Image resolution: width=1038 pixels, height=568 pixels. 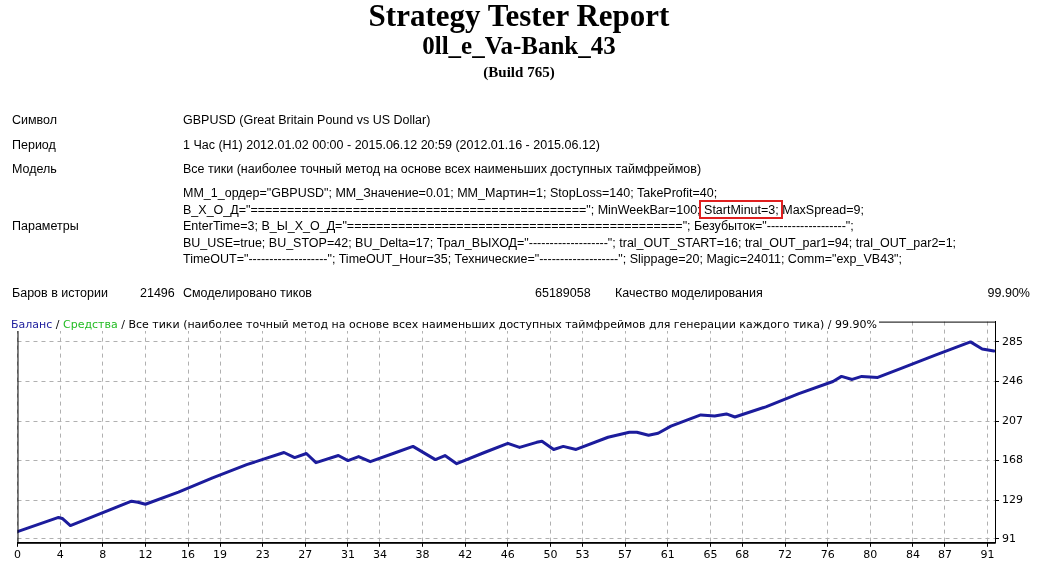 What do you see at coordinates (32, 324) in the screenshot?
I see `text: Баланс` at bounding box center [32, 324].